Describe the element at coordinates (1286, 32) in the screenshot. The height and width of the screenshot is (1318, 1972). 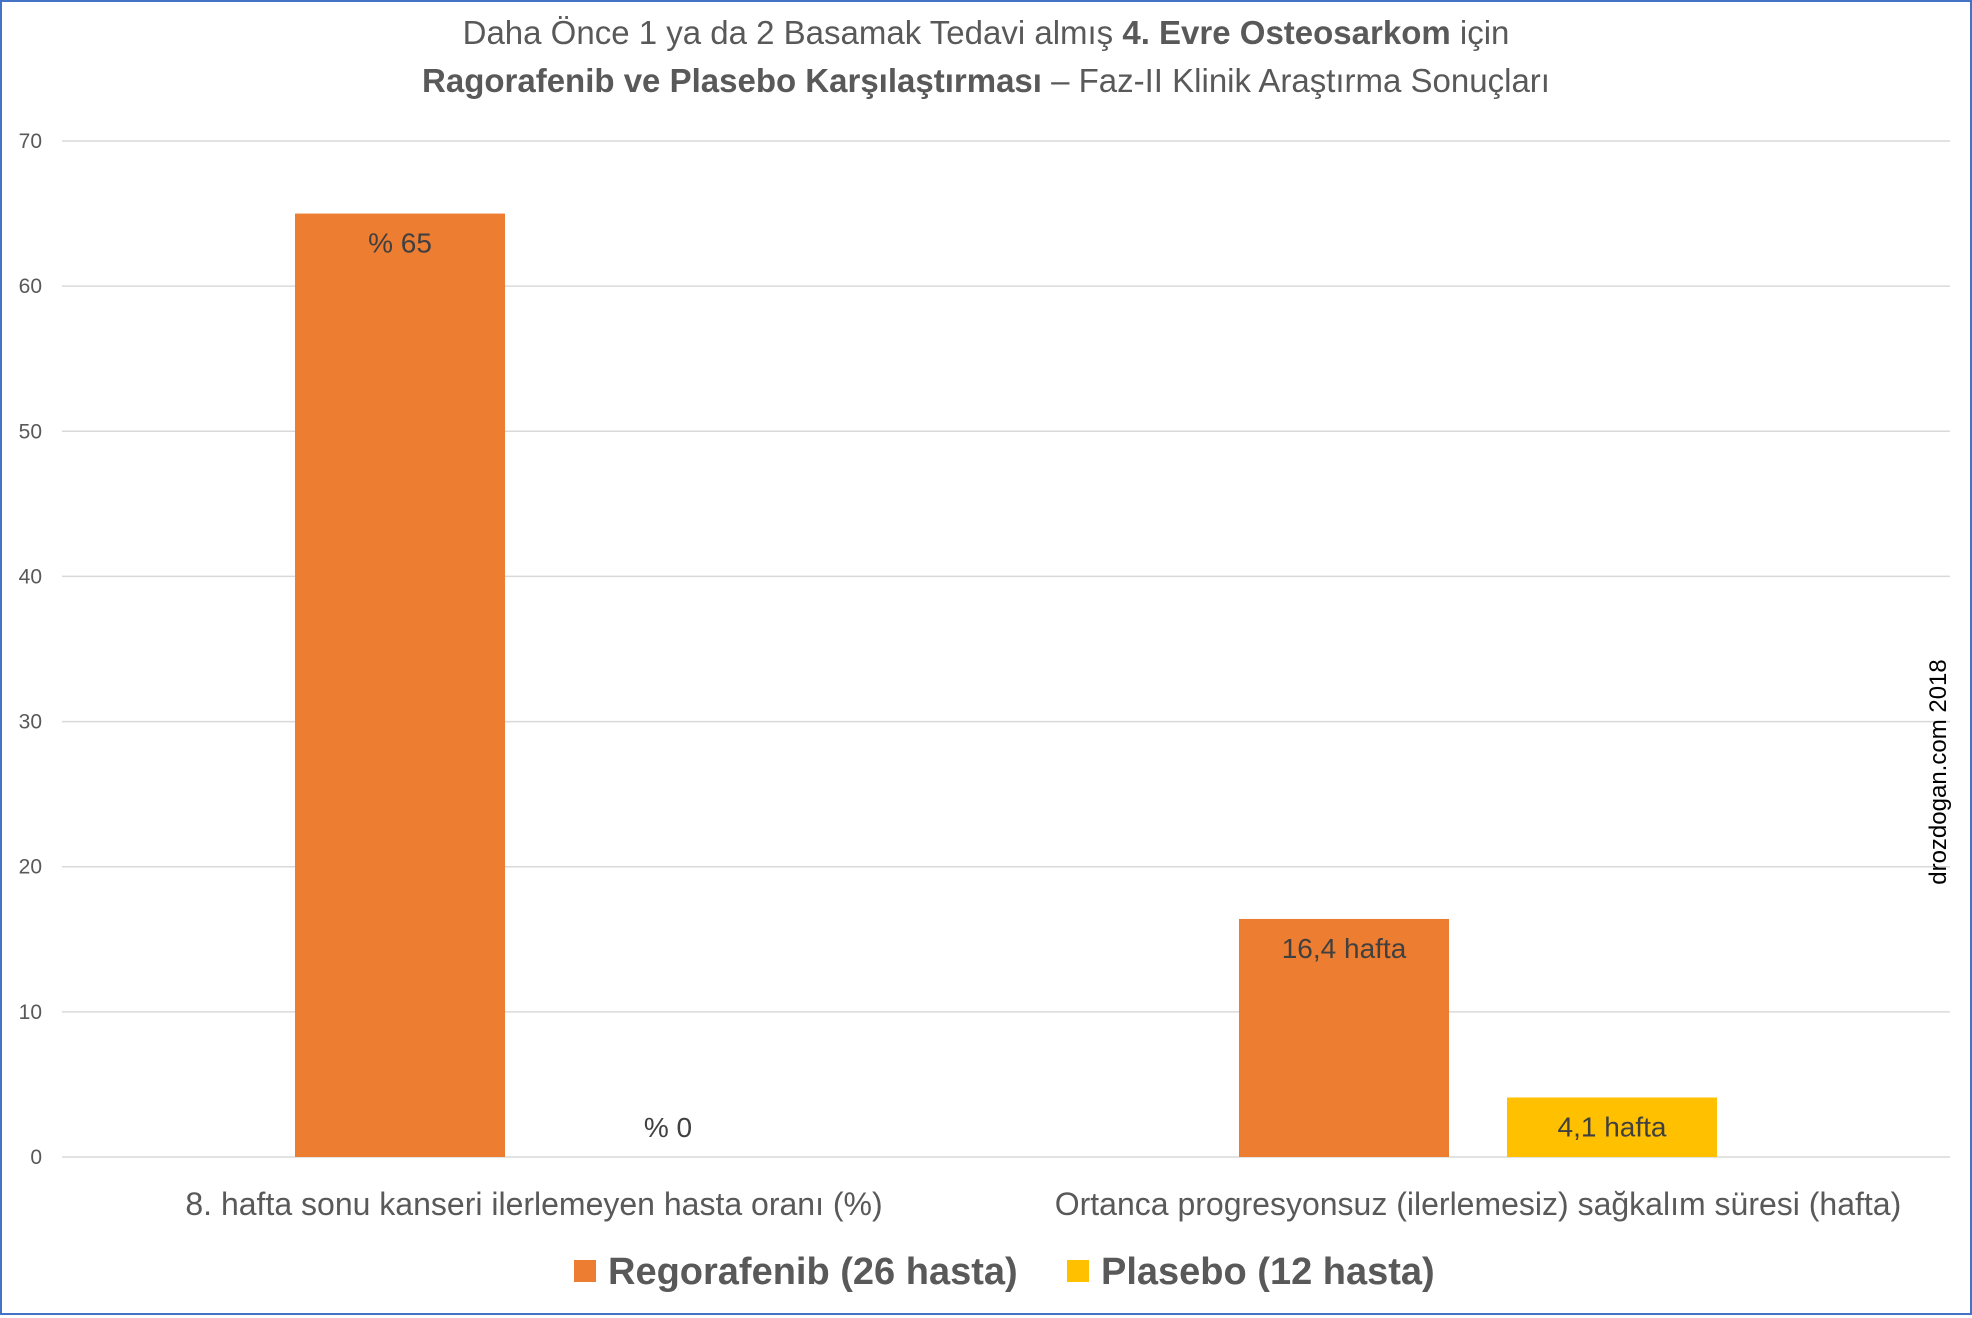
I see `chart-title-segment: 4. Evre Osteosarkom` at that location.